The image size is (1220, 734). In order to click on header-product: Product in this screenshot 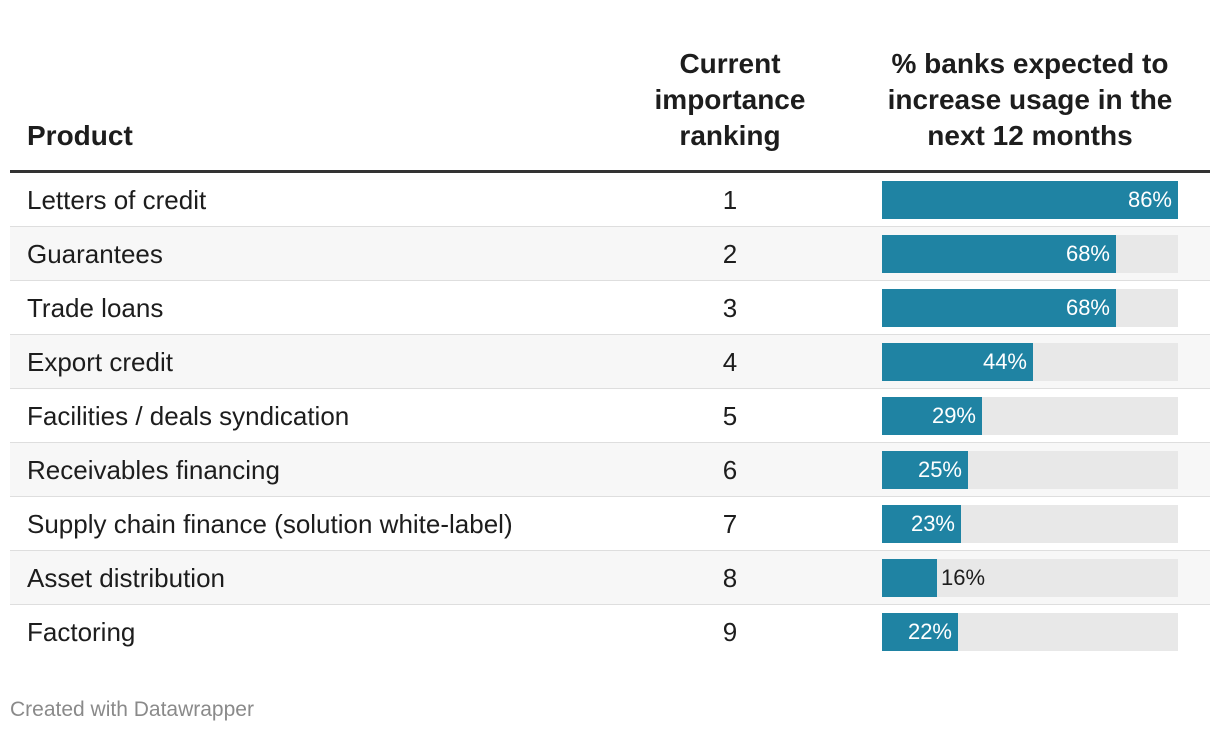, I will do `click(80, 135)`.